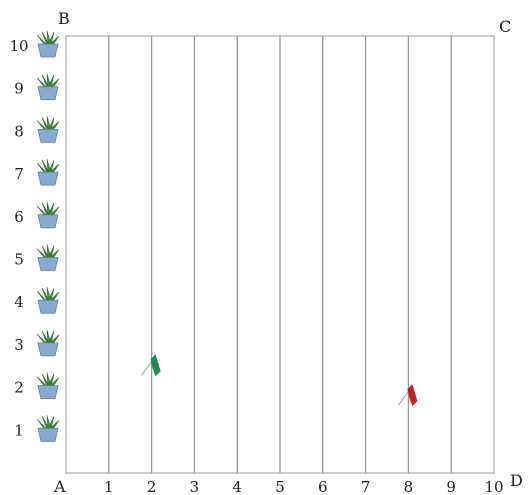 The image size is (529, 495). I want to click on x-tick-label: 1, so click(109, 486).